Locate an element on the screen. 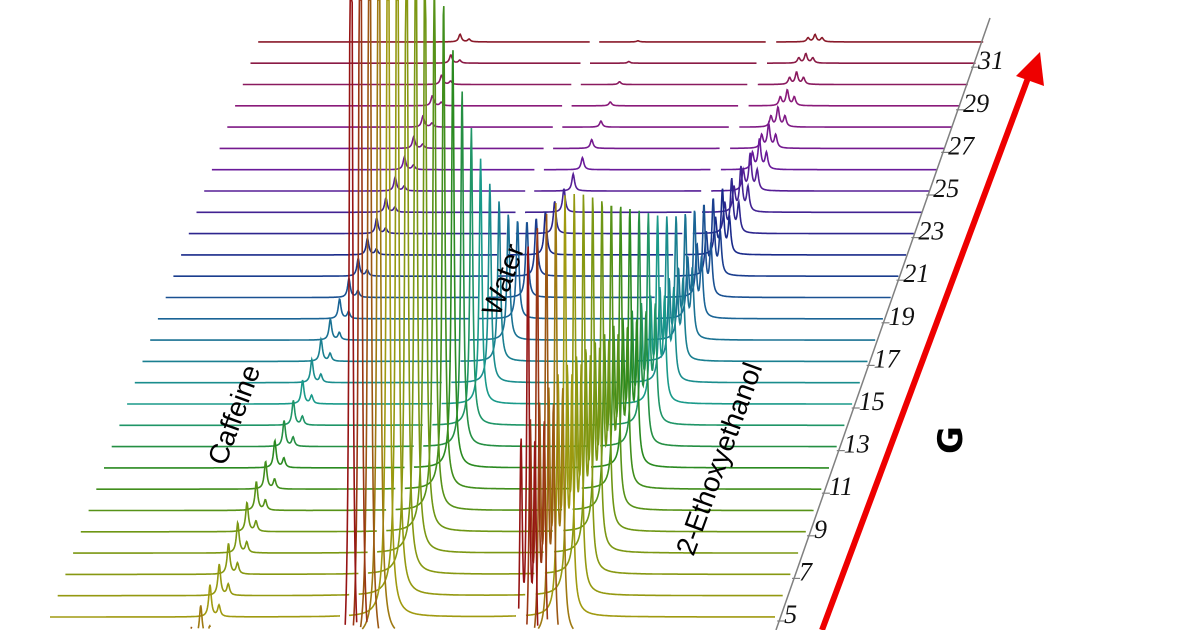  spectrum-trace-g29 is located at coordinates (598, 97).